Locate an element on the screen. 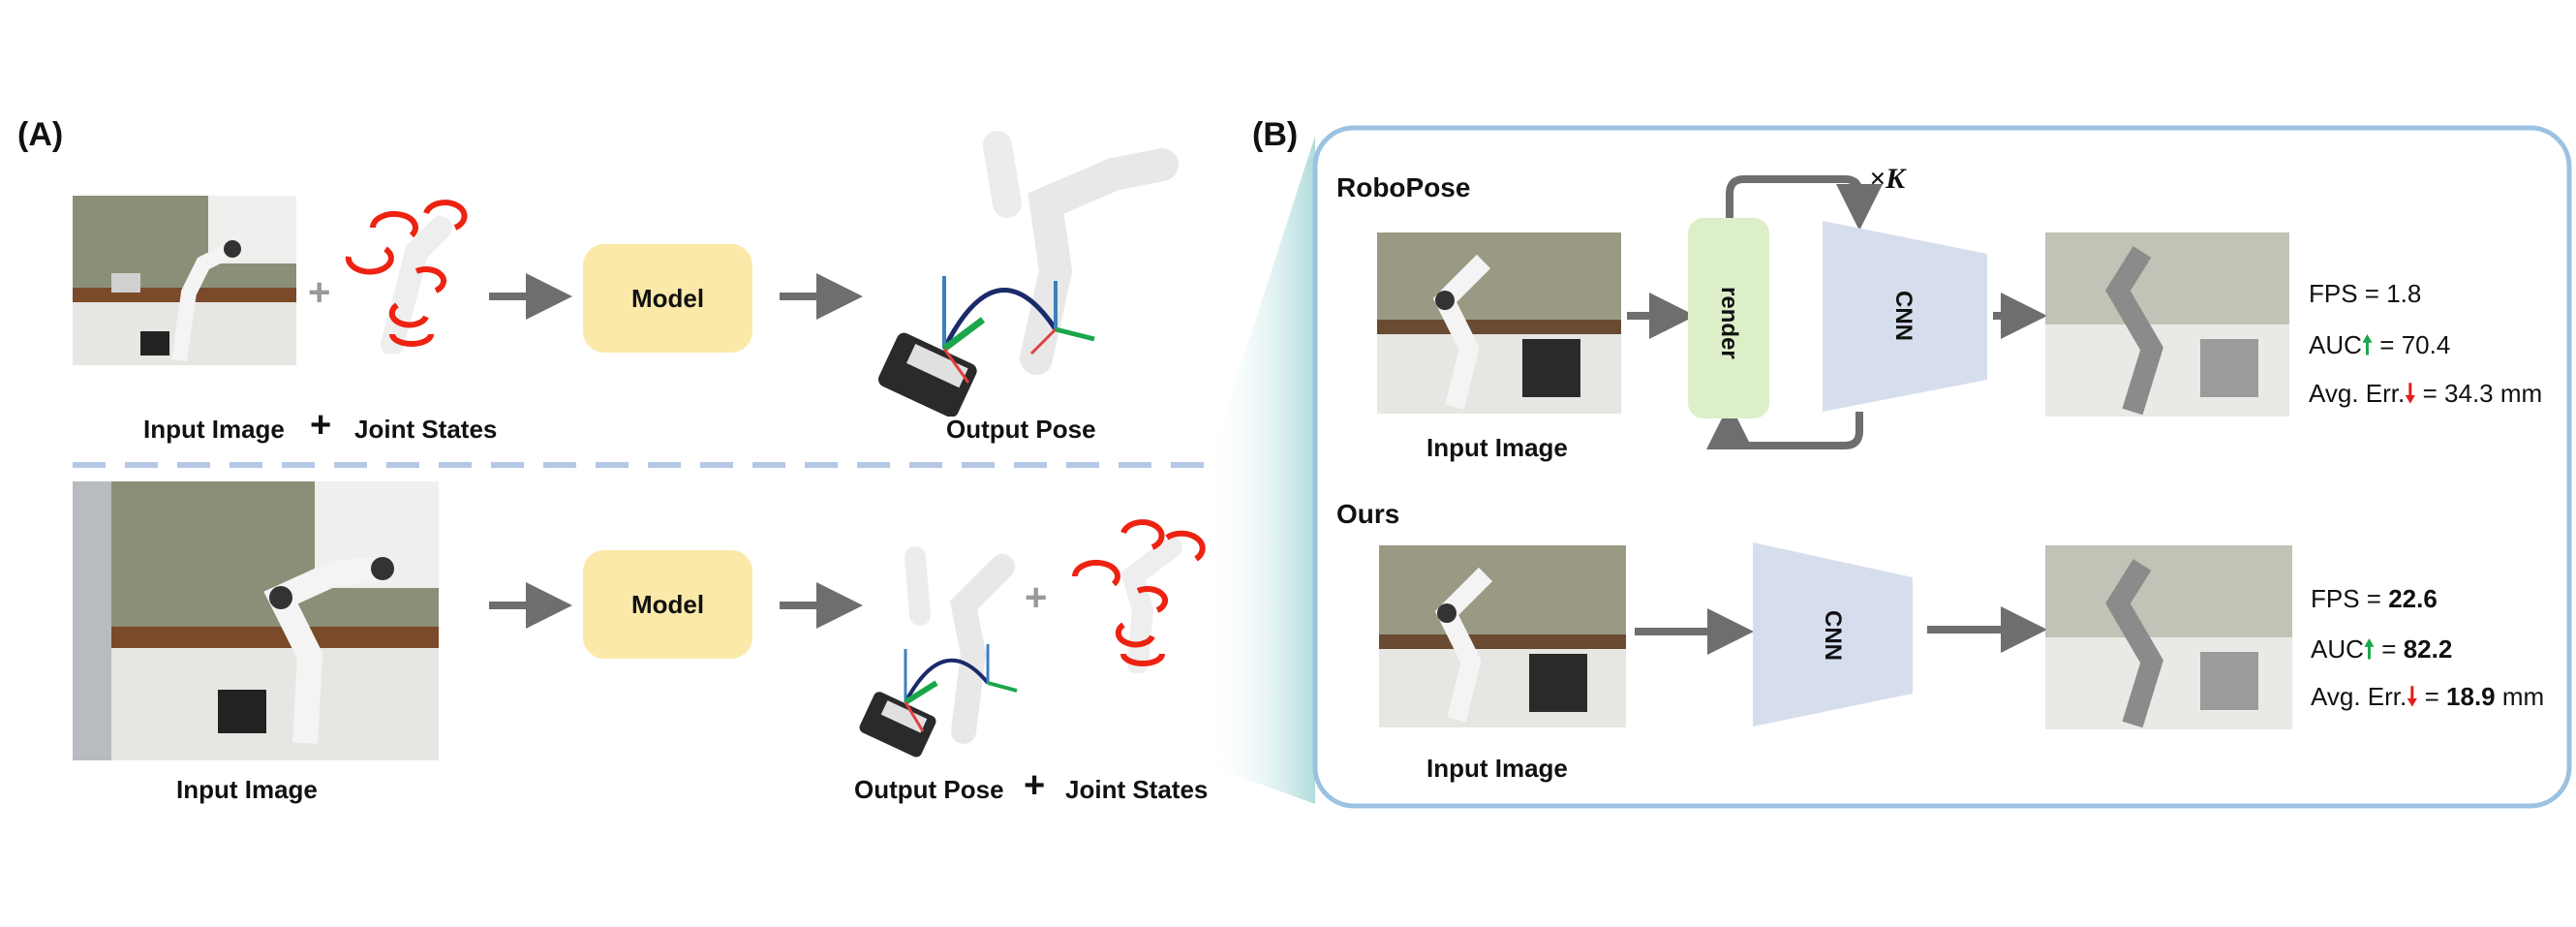 The height and width of the screenshot is (927, 2576). output-pose-label-a-bottom: Output Pose is located at coordinates (929, 789).